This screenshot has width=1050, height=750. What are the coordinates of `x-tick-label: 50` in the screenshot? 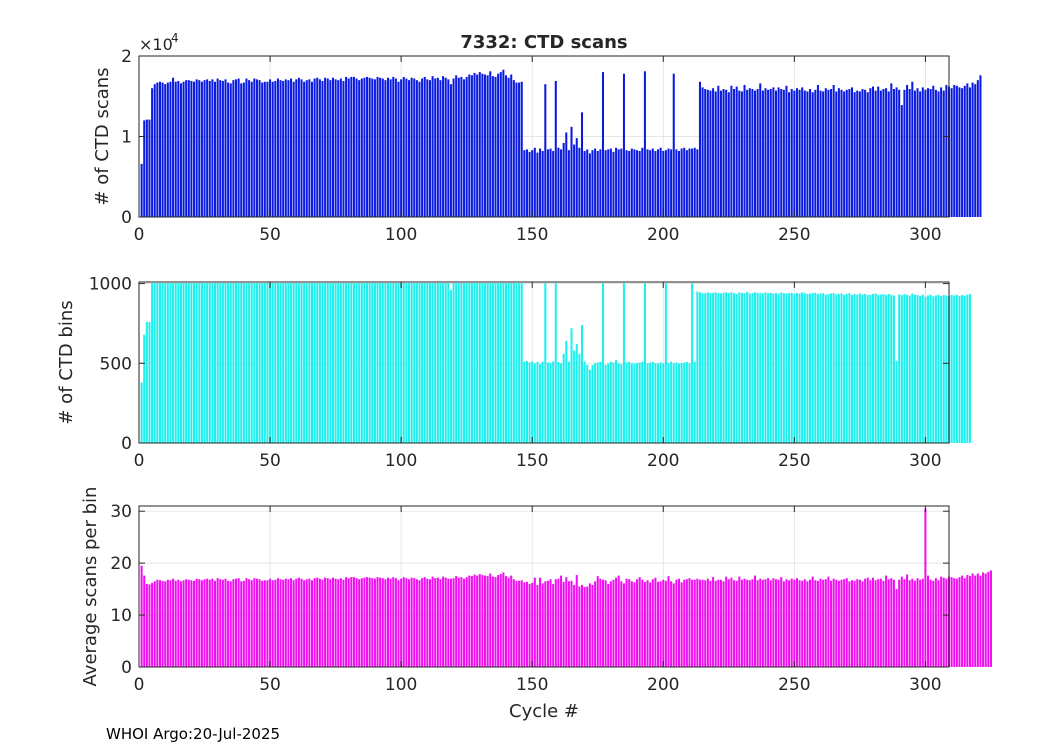 It's located at (270, 461).